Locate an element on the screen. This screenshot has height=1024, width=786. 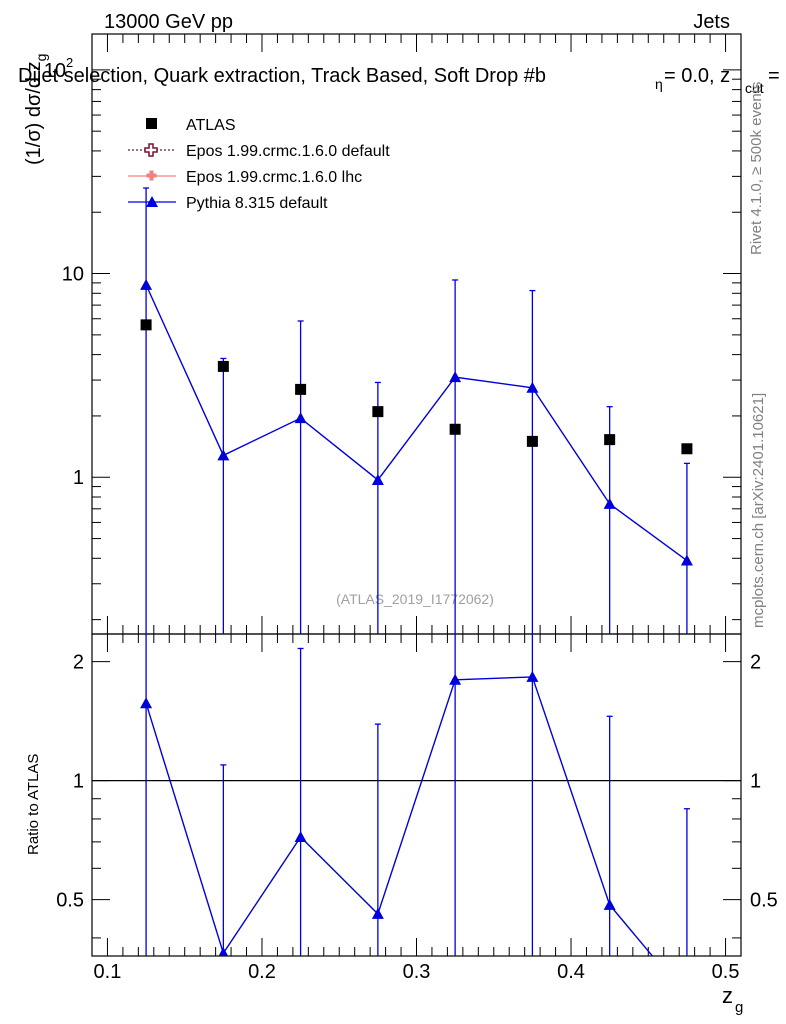
x-tick-label: 0.5 is located at coordinates (726, 972).